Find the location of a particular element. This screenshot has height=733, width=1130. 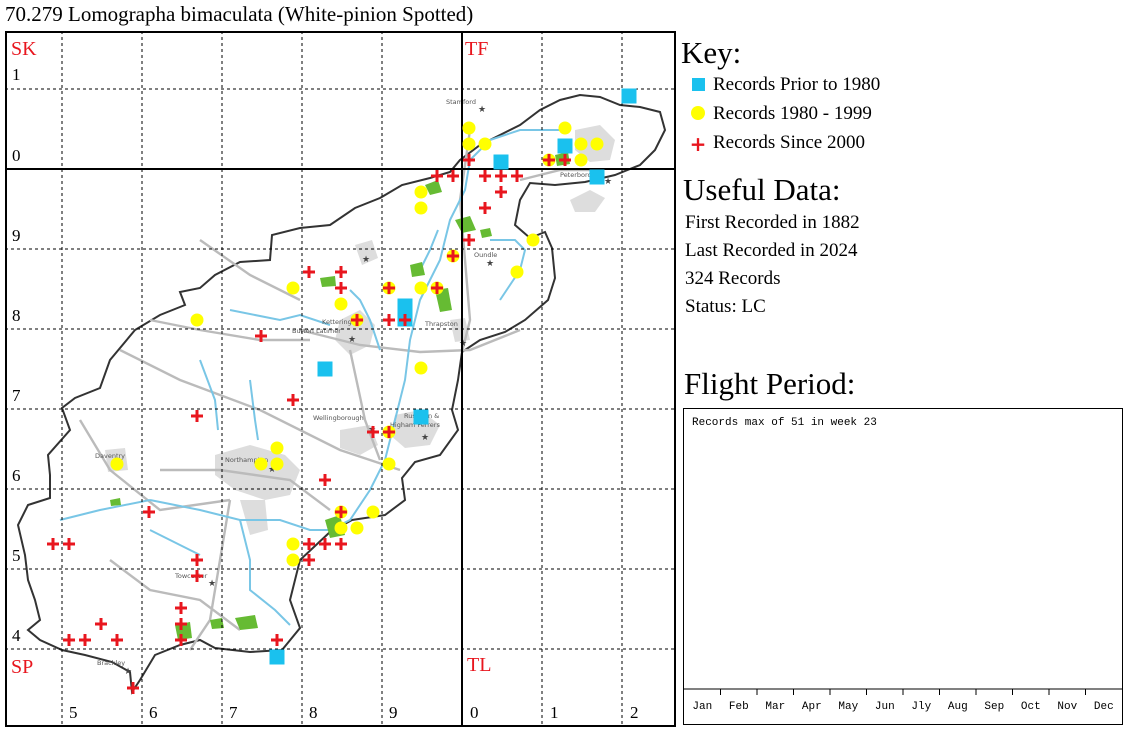

place-label-daventry: Daventry is located at coordinates (110, 456).